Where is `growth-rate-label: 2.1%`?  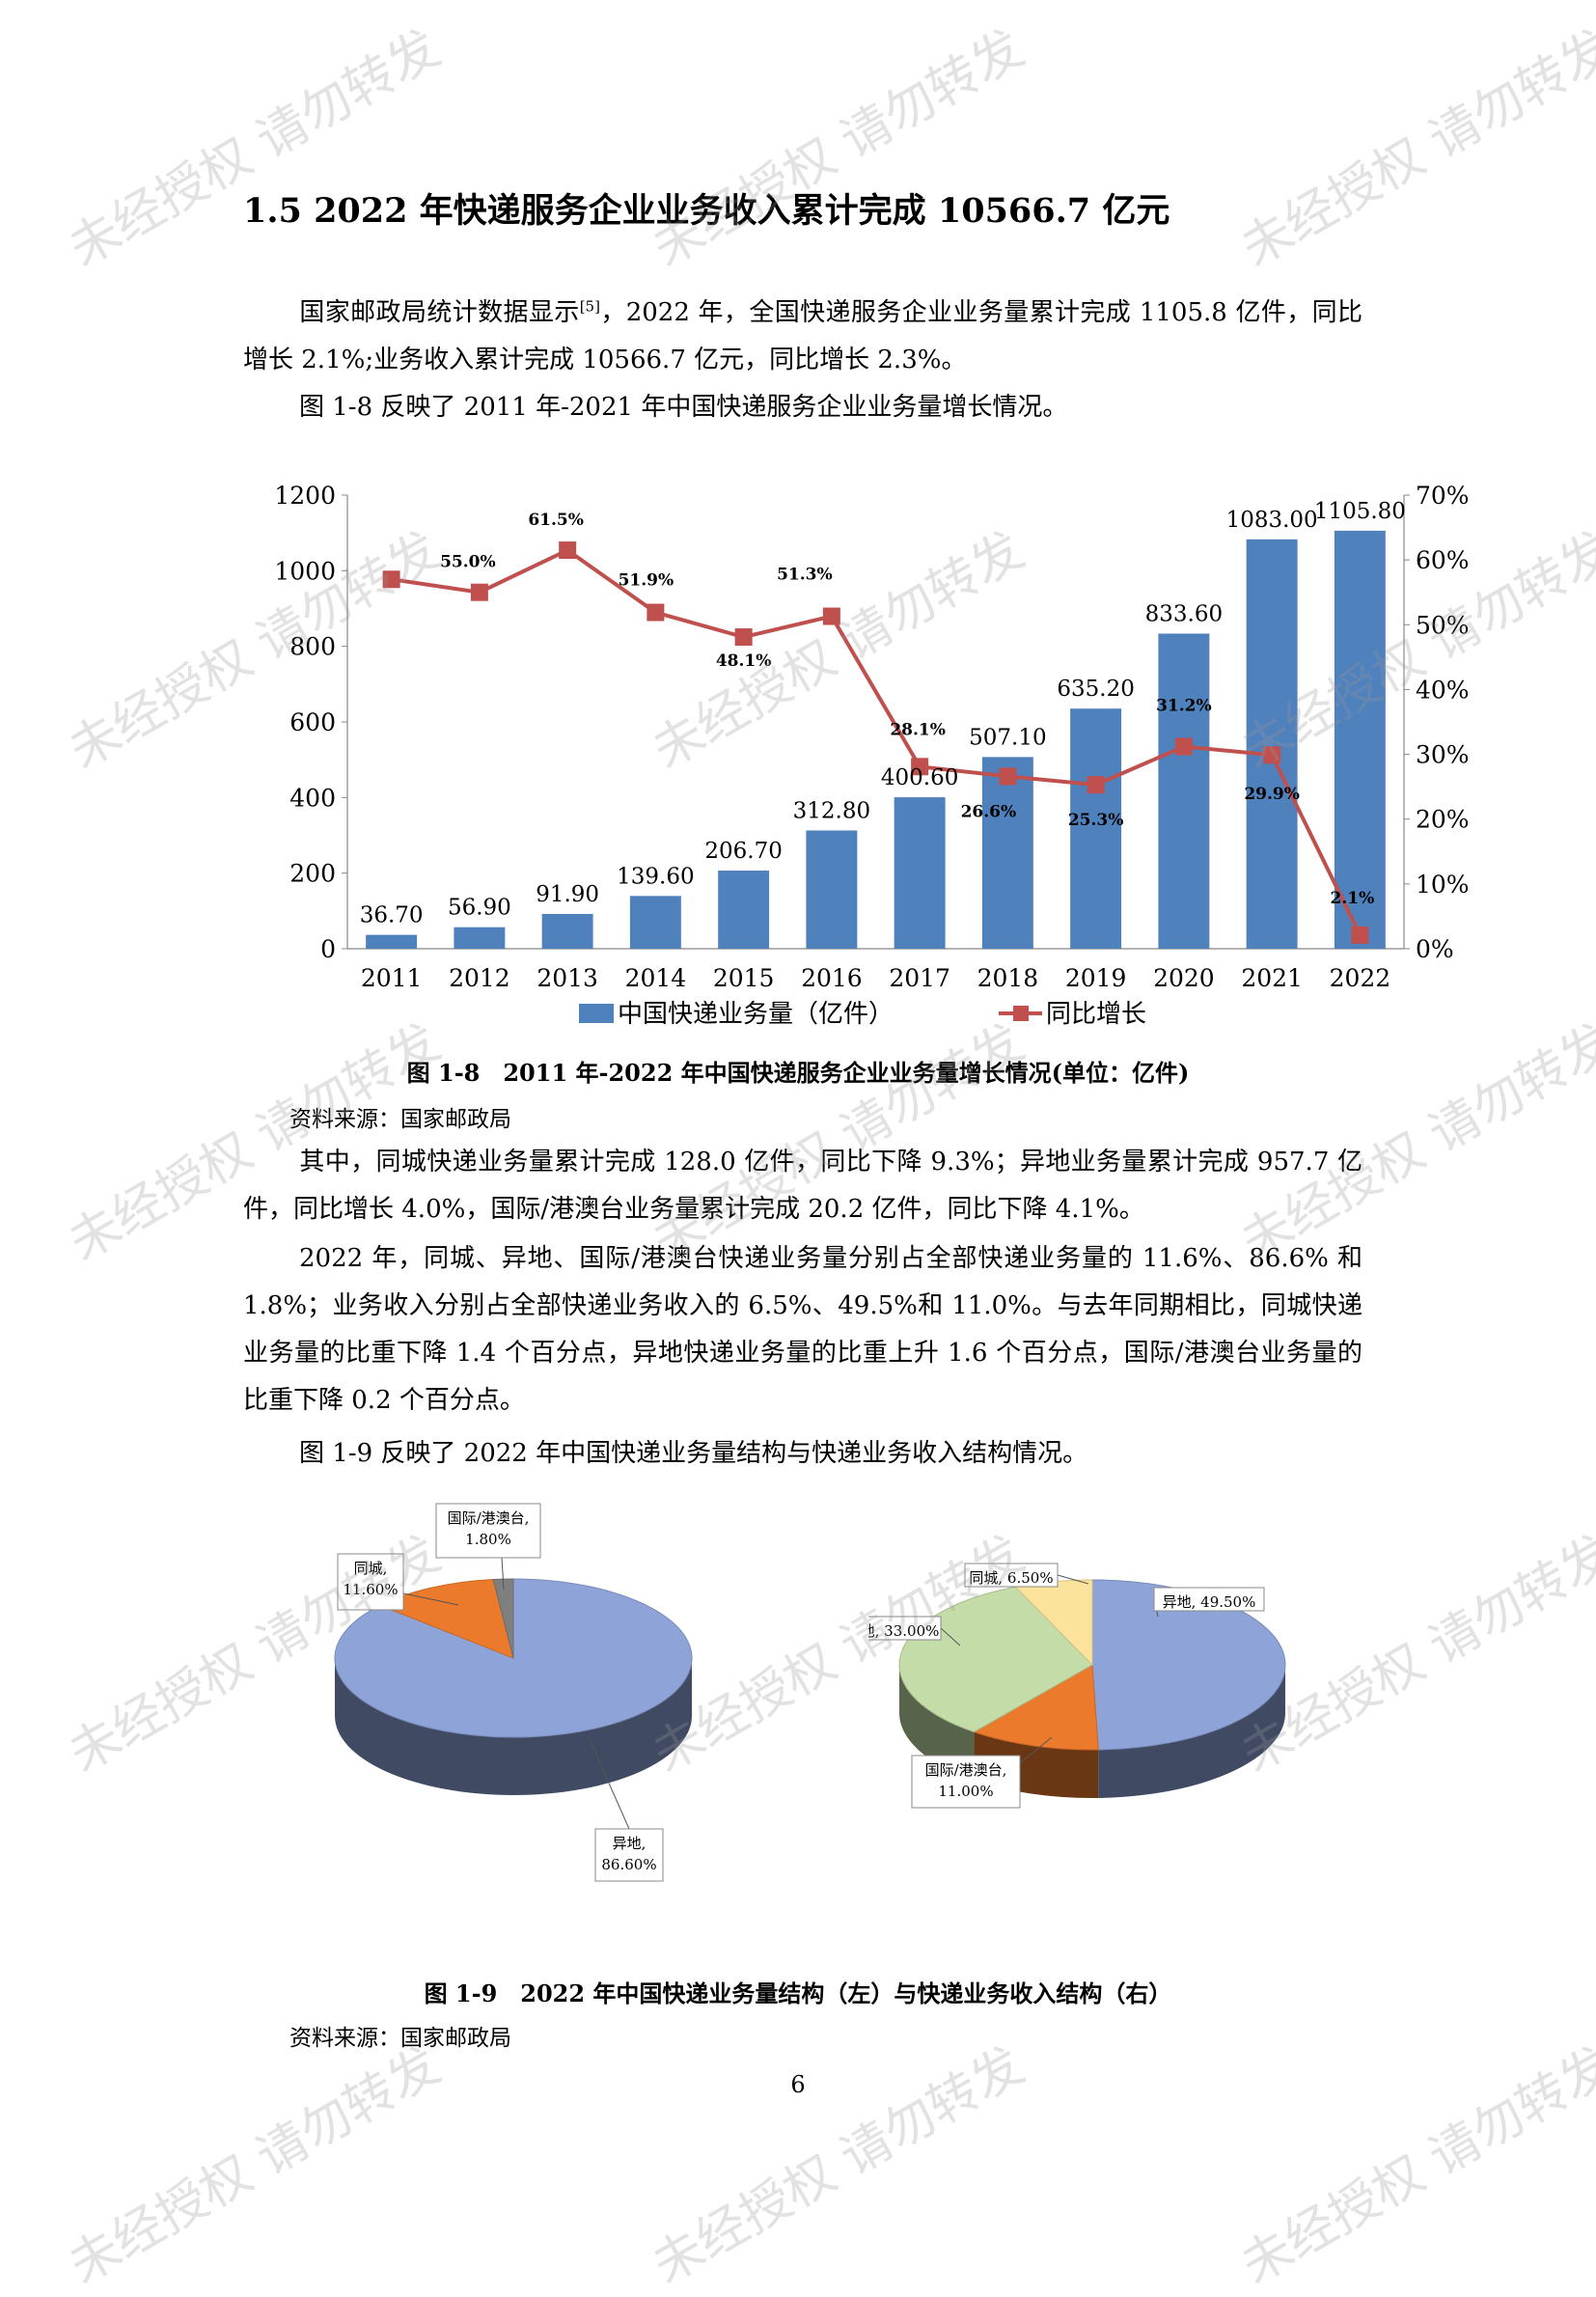
growth-rate-label: 2.1% is located at coordinates (1353, 898).